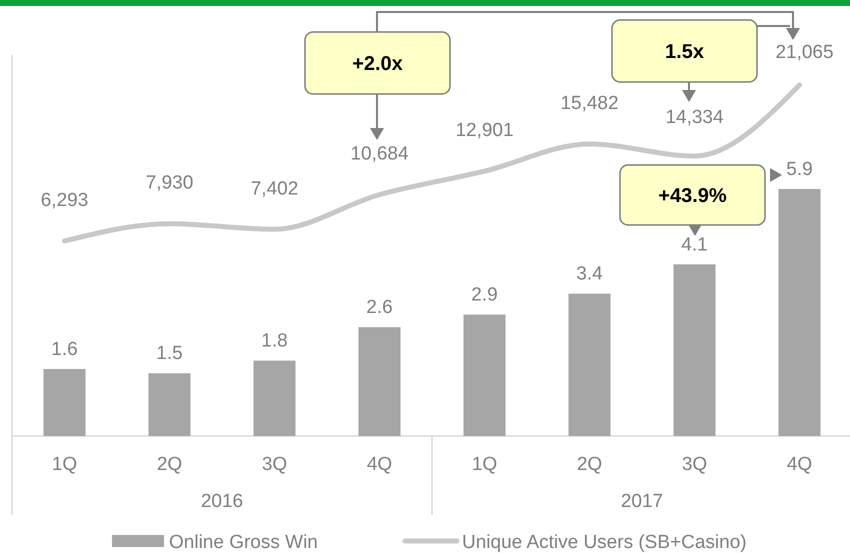  I want to click on data-label: 1.6, so click(64, 349).